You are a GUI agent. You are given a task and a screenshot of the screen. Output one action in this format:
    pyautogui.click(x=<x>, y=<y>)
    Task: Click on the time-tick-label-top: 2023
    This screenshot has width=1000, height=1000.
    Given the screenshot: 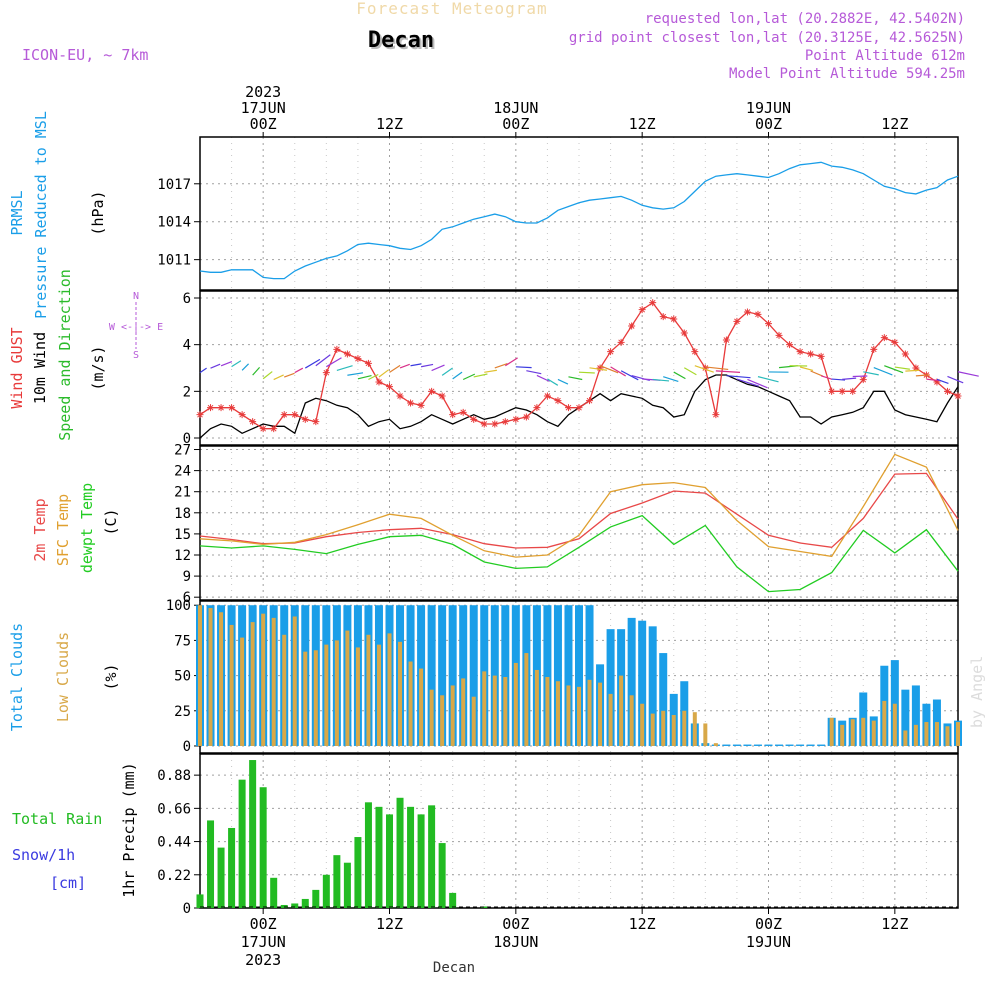 What is the action you would take?
    pyautogui.click(x=263, y=92)
    